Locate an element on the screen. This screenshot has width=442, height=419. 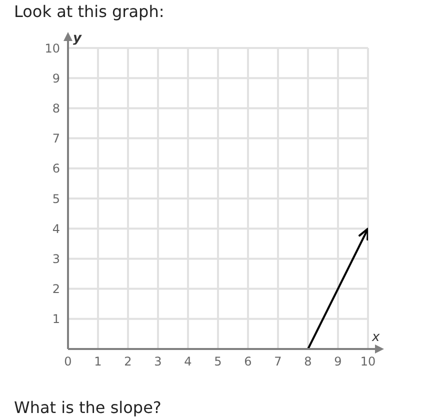
y-tick-label: 5 is located at coordinates (56, 199).